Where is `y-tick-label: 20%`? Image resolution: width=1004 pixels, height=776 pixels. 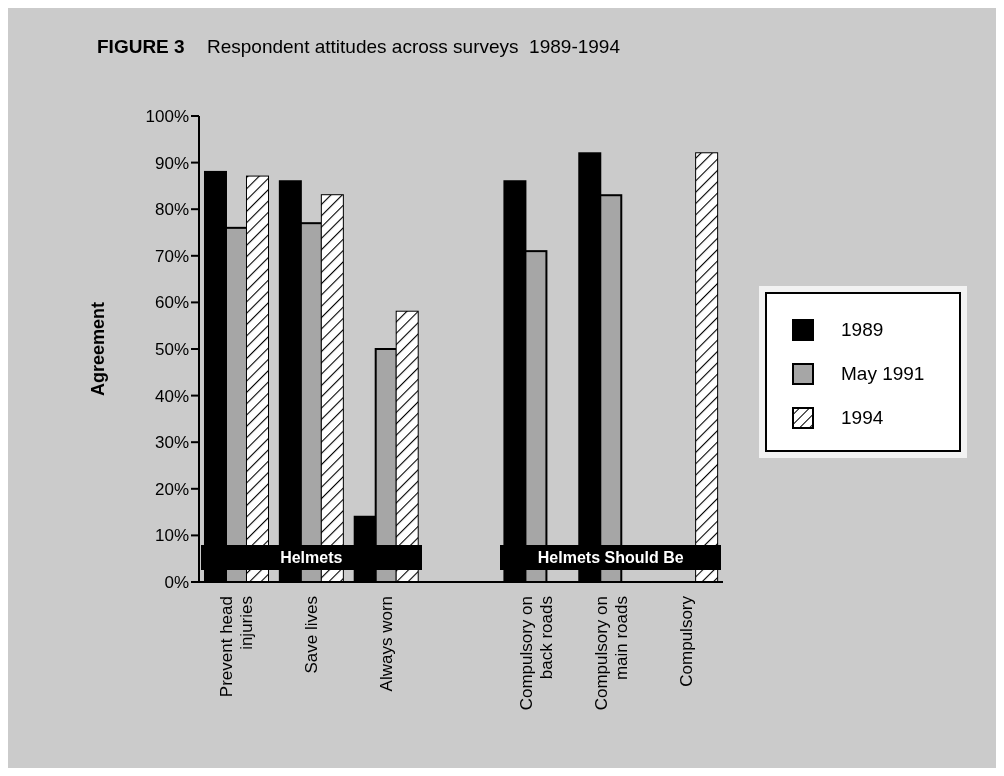
y-tick-label: 20% is located at coordinates (171, 489).